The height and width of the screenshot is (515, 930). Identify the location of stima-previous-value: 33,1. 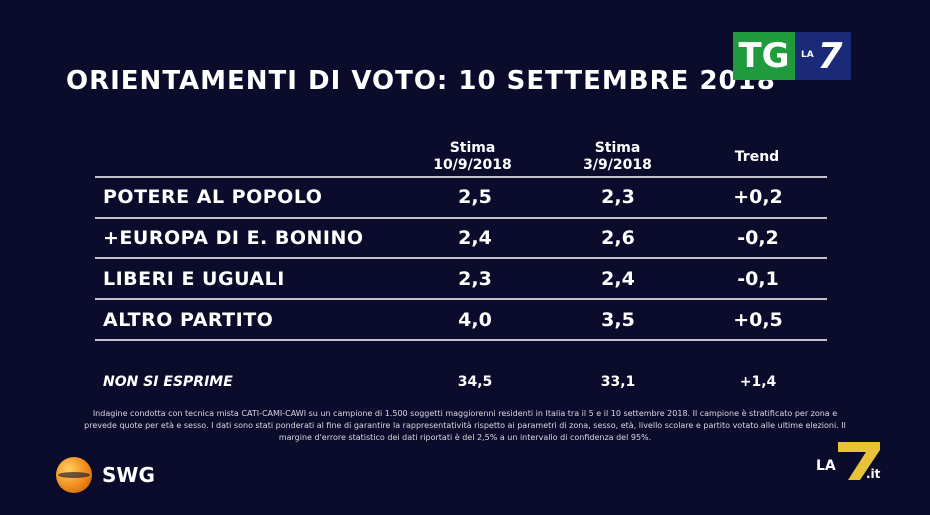
(618, 382).